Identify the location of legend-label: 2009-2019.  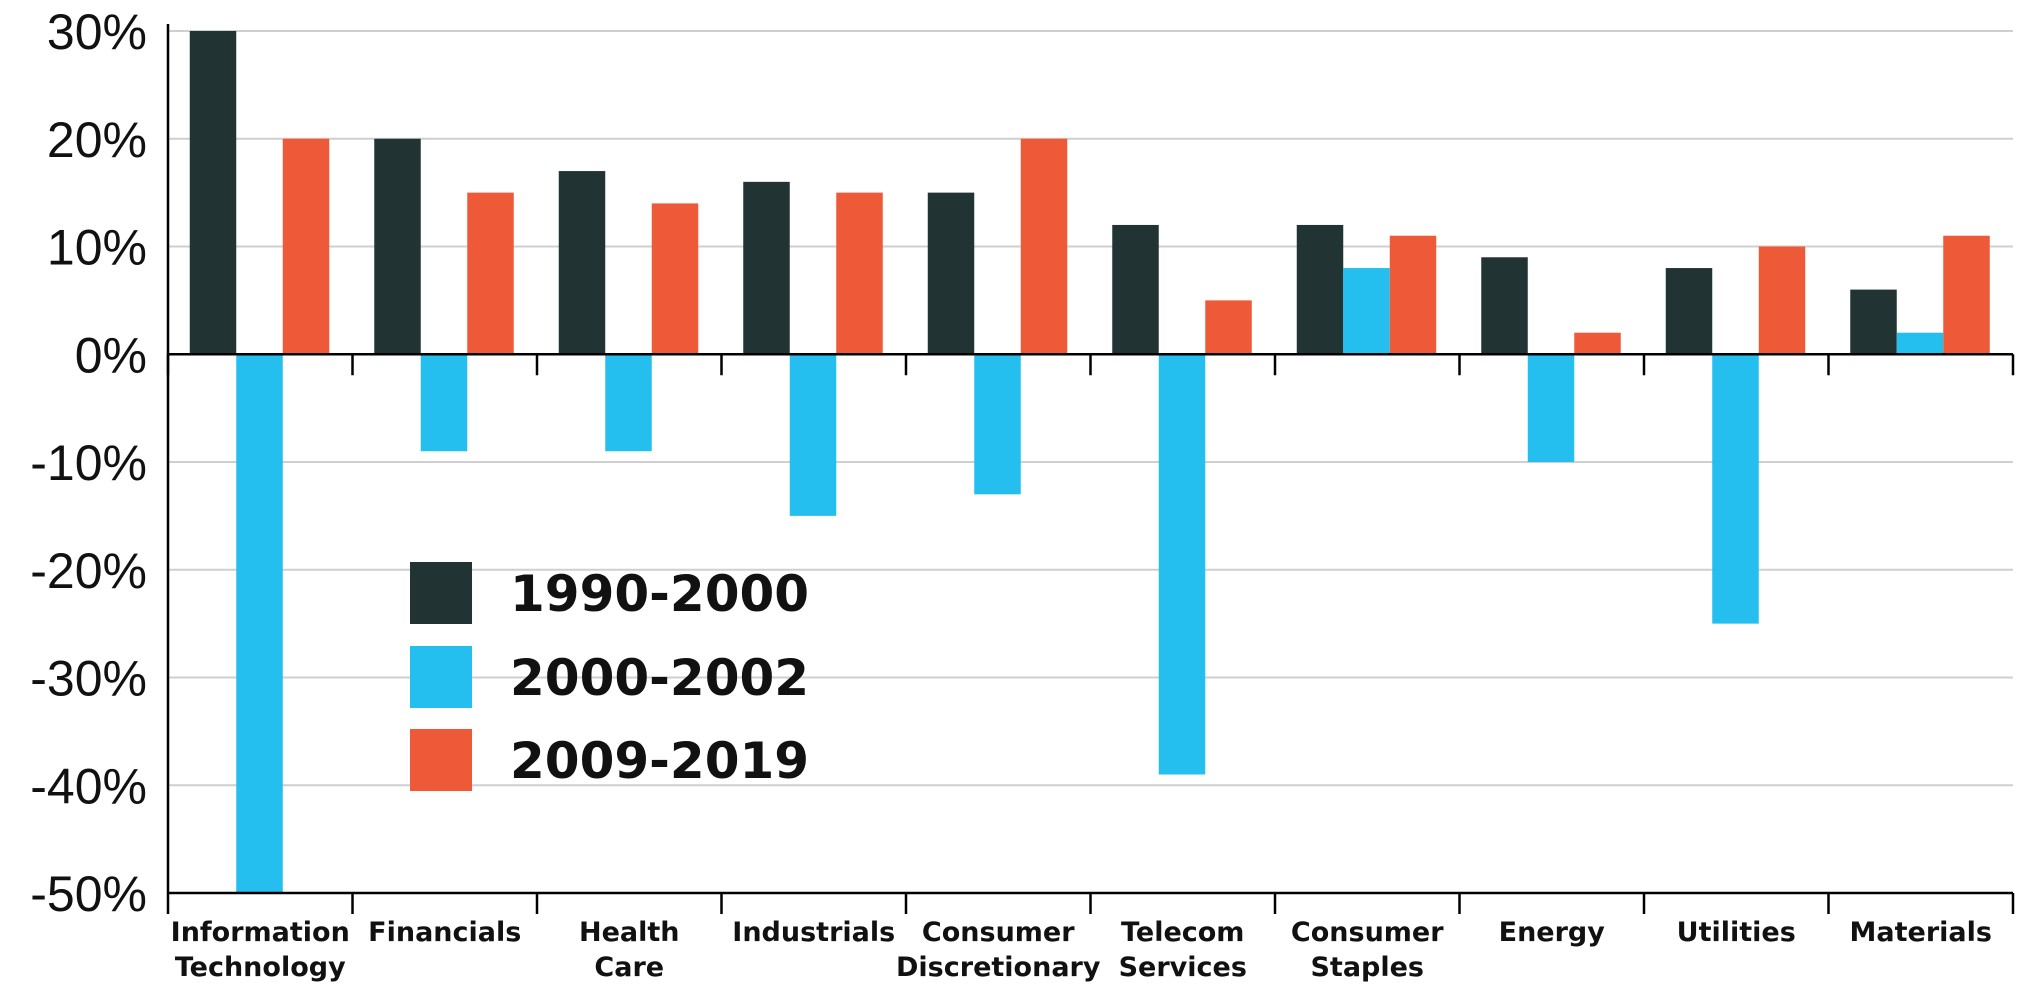
(659, 761).